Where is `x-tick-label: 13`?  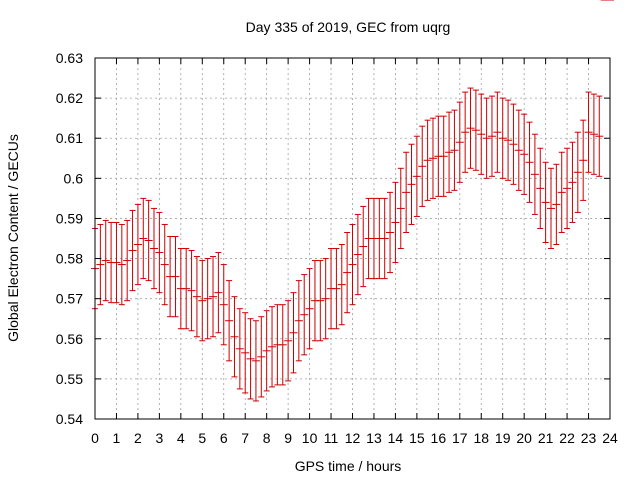 x-tick-label: 13 is located at coordinates (374, 438).